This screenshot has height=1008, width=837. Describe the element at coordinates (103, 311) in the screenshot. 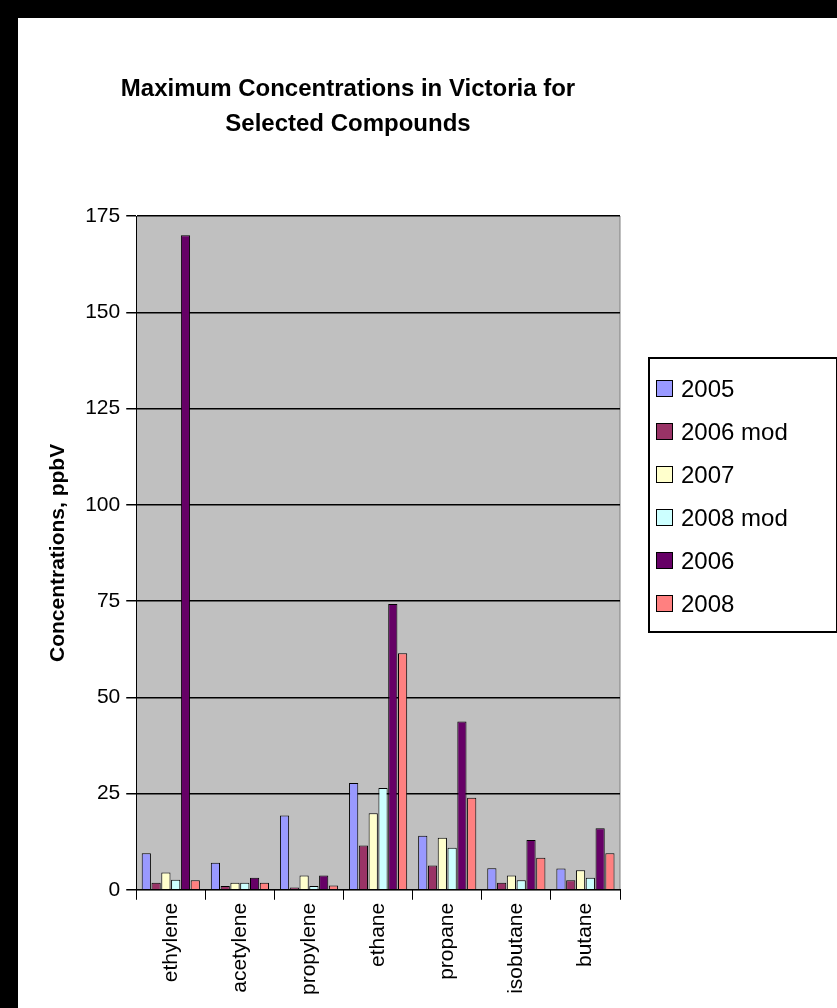

I see `y-tick-label: 150` at that location.